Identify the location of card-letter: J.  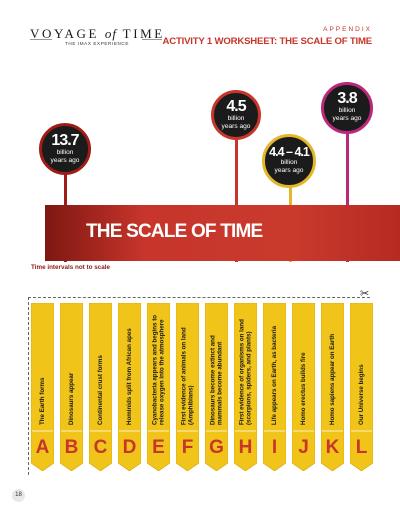
(303, 447).